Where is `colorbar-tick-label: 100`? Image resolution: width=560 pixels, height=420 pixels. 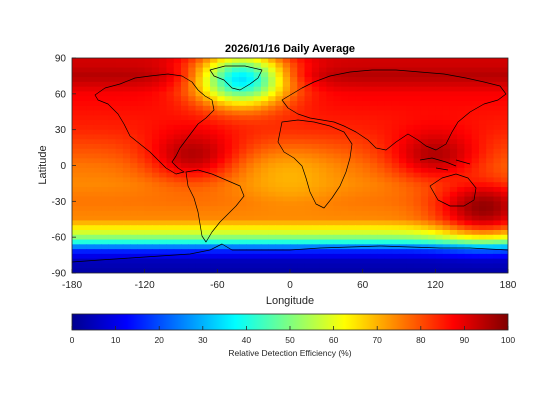 colorbar-tick-label: 100 is located at coordinates (508, 340).